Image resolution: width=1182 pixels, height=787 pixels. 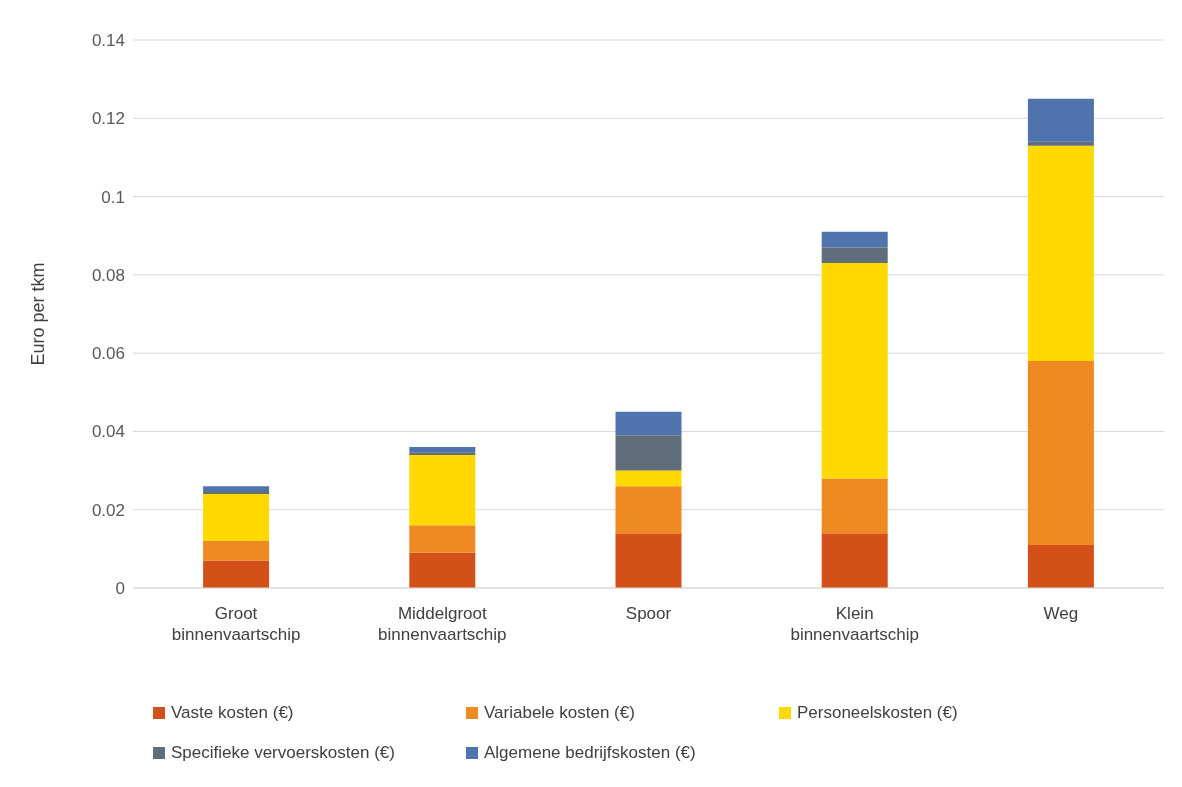 What do you see at coordinates (38, 314) in the screenshot?
I see `y-axis-title: Euro per tkm` at bounding box center [38, 314].